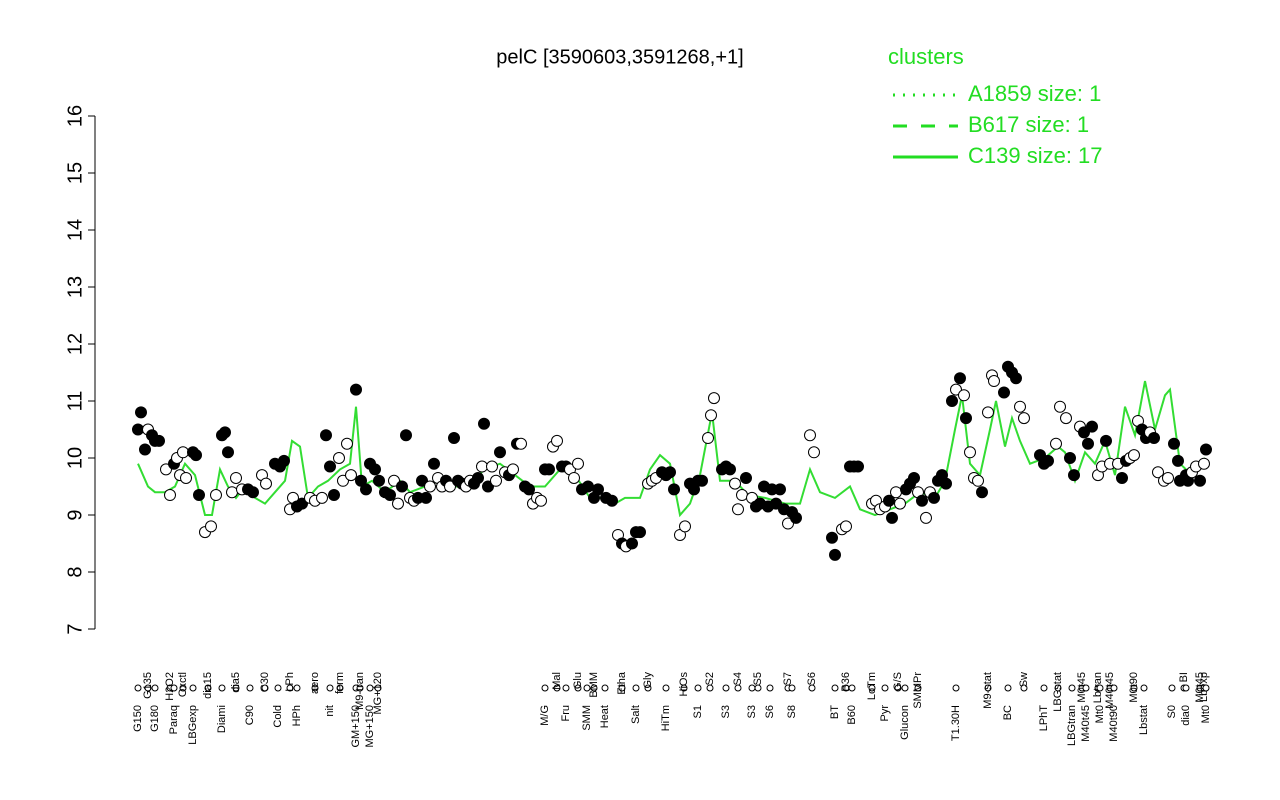 The height and width of the screenshot is (800, 1280). I want to click on x-tick-label: S4, so click(738, 678).